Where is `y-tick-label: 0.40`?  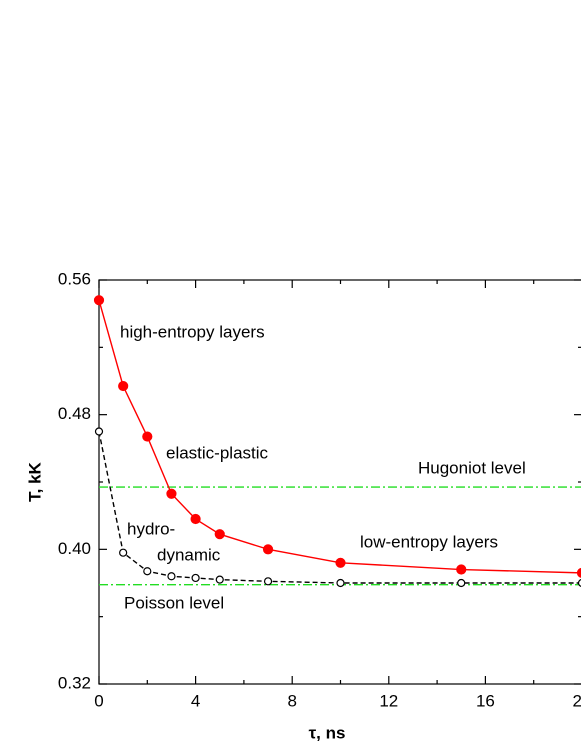 y-tick-label: 0.40 is located at coordinates (74, 548).